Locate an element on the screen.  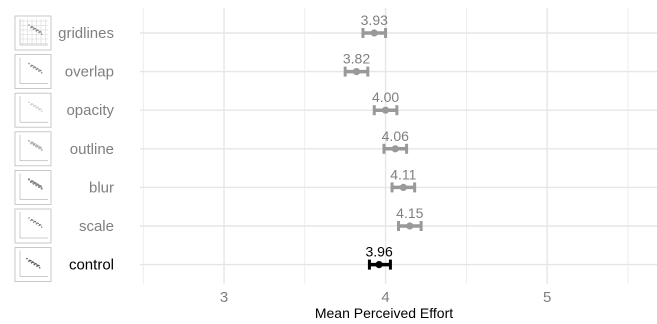
x-tick-label: 4 is located at coordinates (385, 297).